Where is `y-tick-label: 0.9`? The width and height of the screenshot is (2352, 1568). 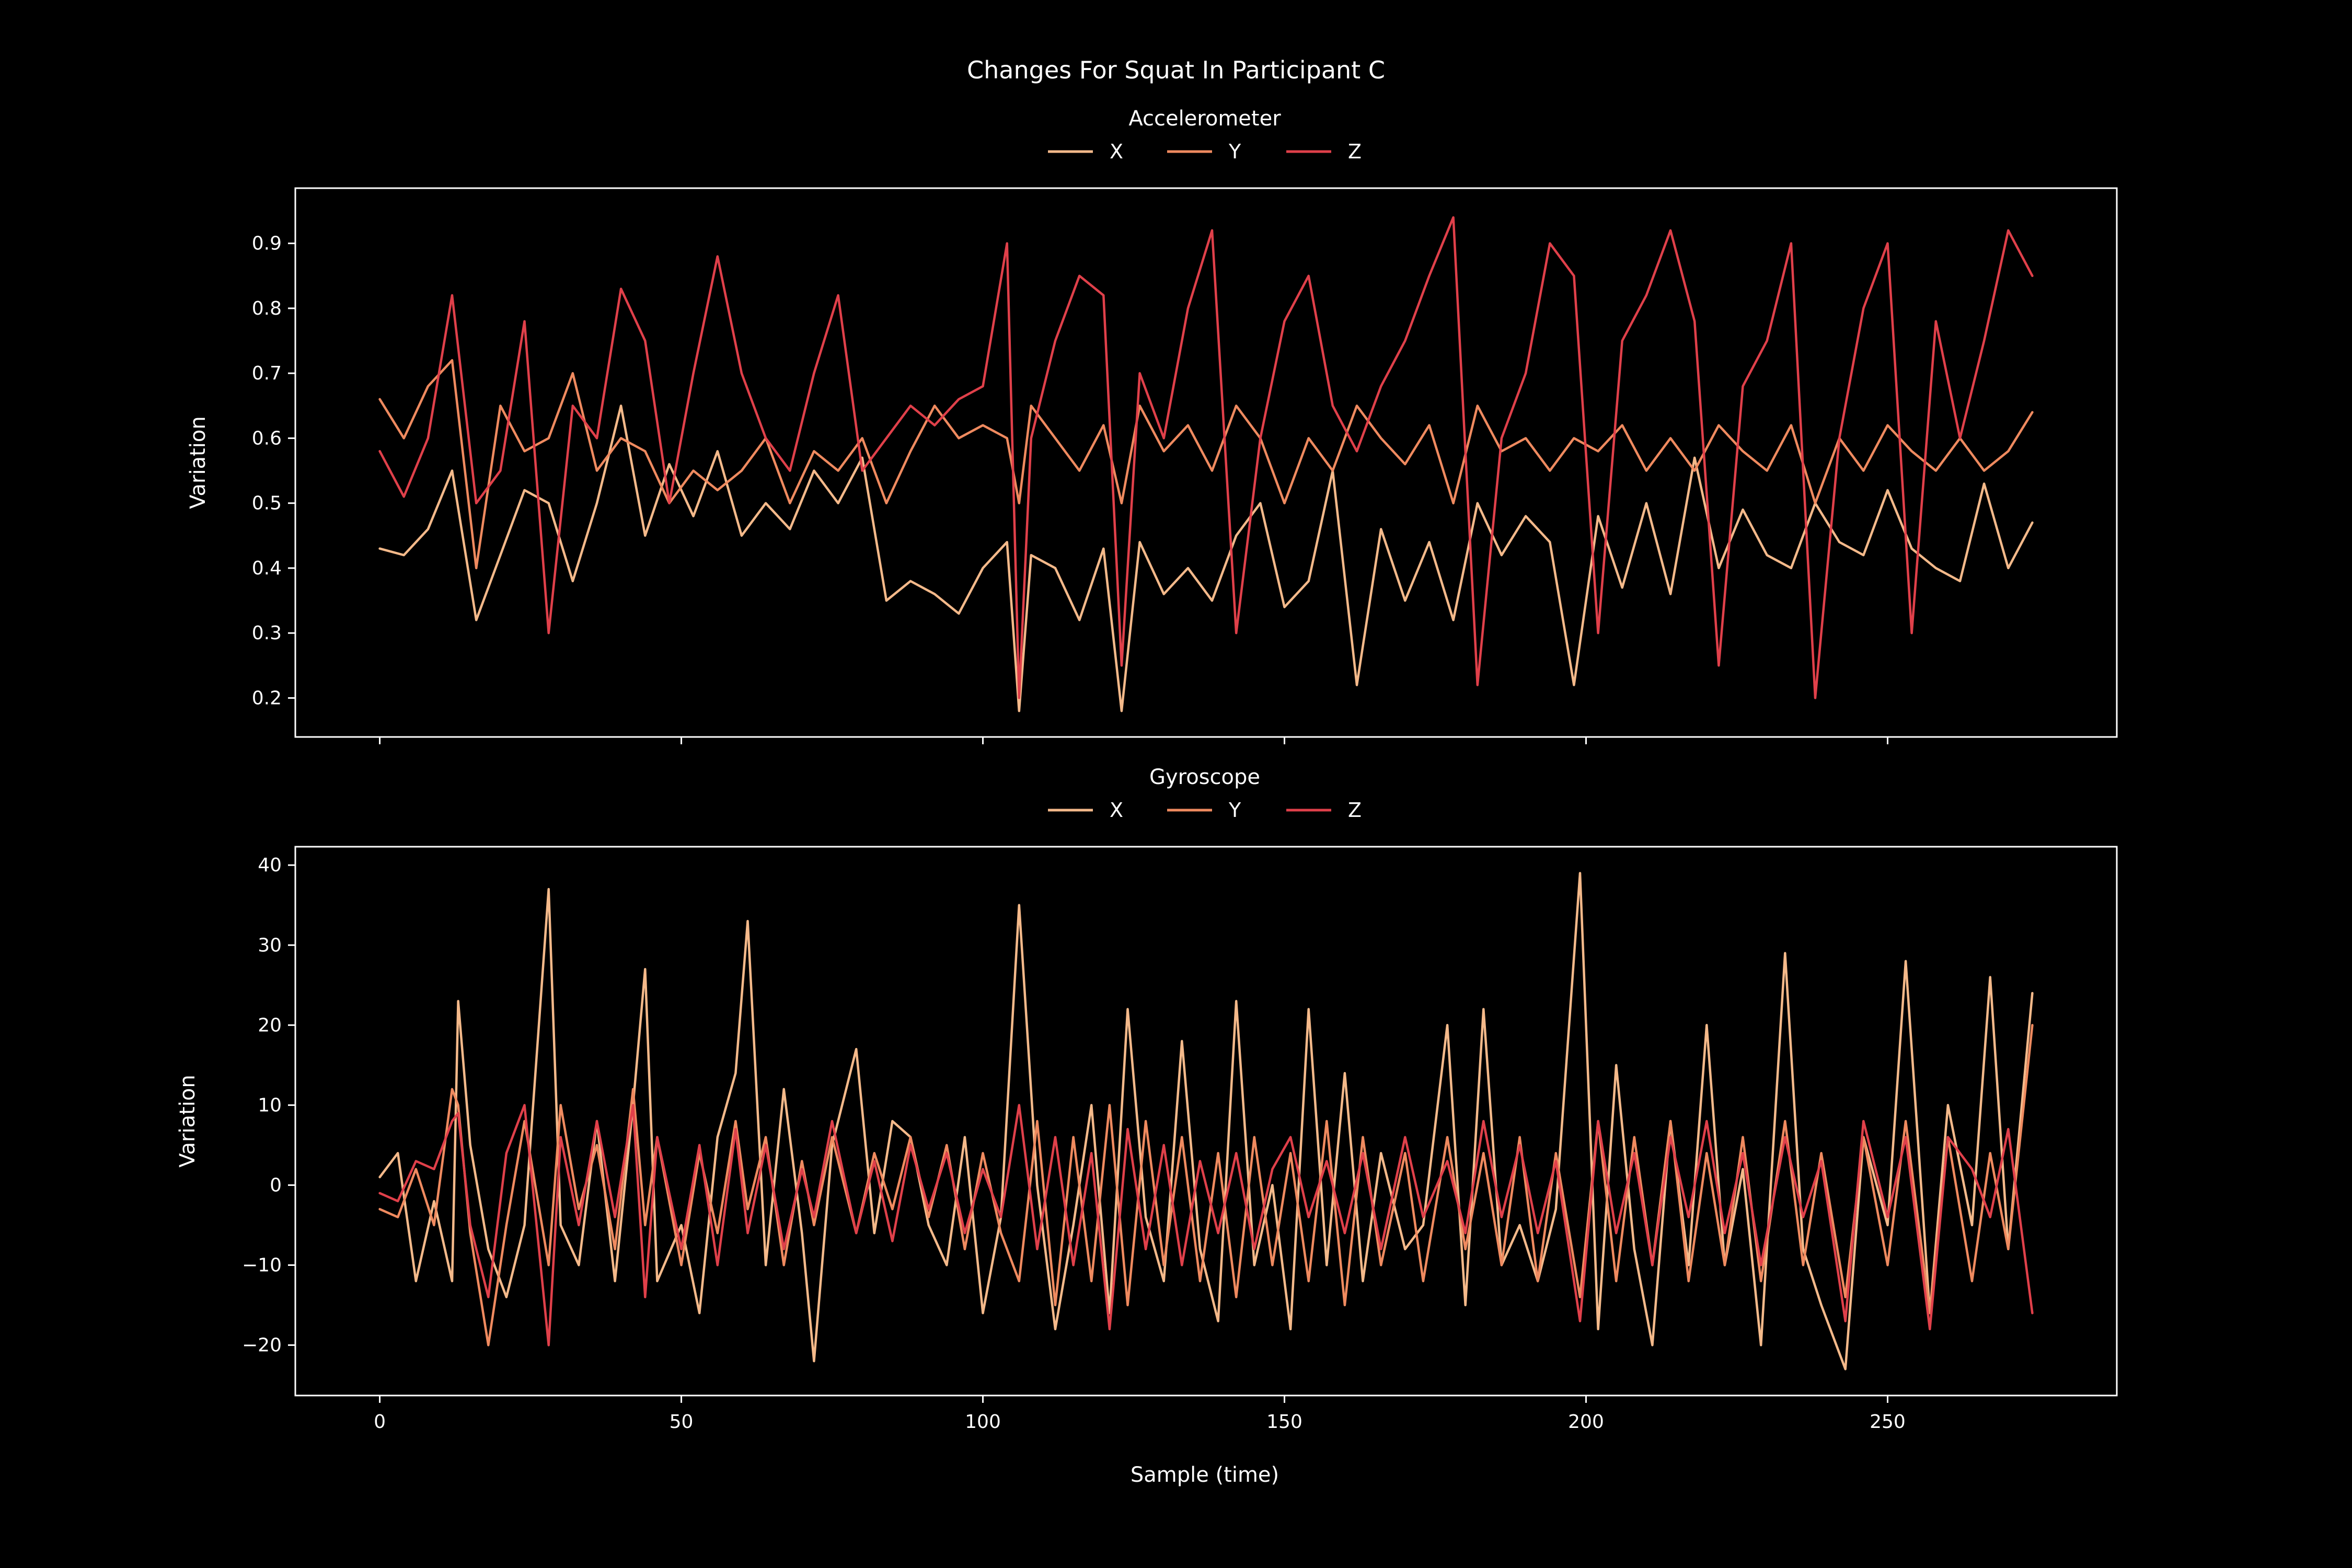
y-tick-label: 0.9 is located at coordinates (267, 244).